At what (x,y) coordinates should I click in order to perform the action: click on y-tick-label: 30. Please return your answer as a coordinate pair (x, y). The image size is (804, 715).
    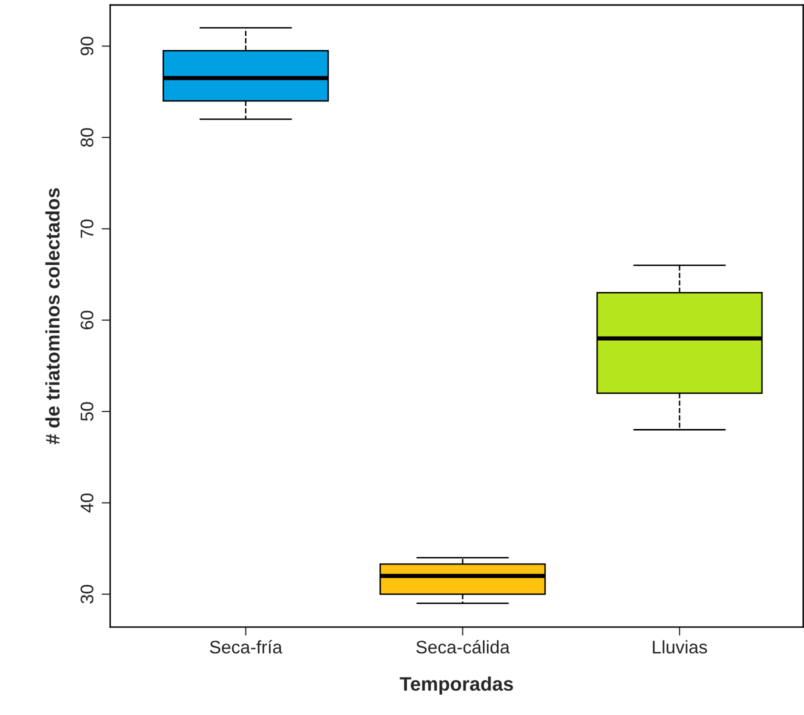
    Looking at the image, I should click on (87, 594).